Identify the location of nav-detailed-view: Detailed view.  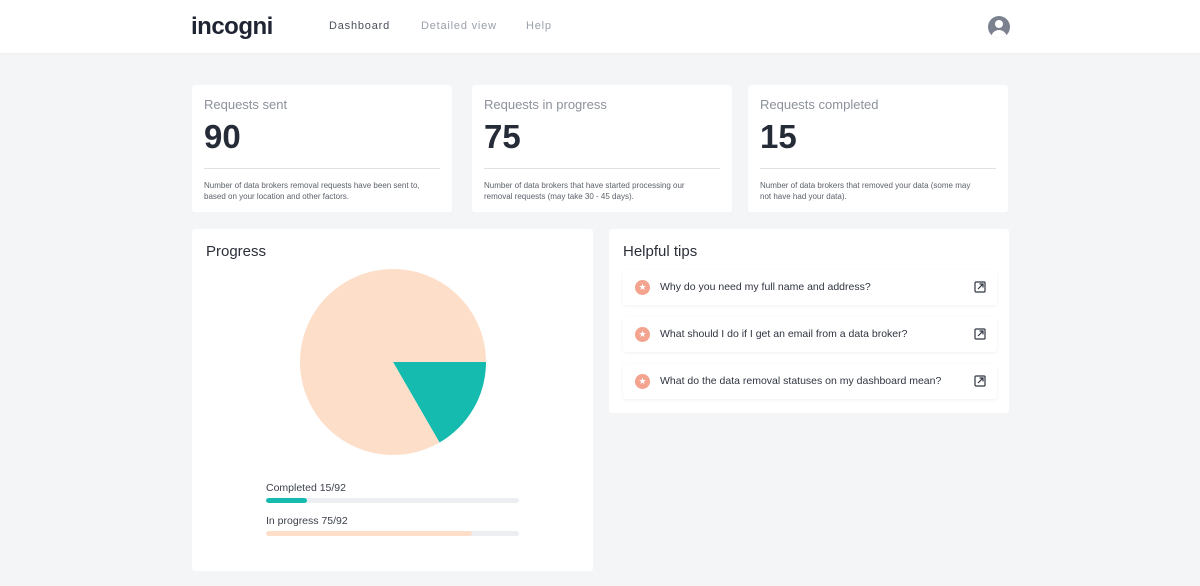
(459, 26).